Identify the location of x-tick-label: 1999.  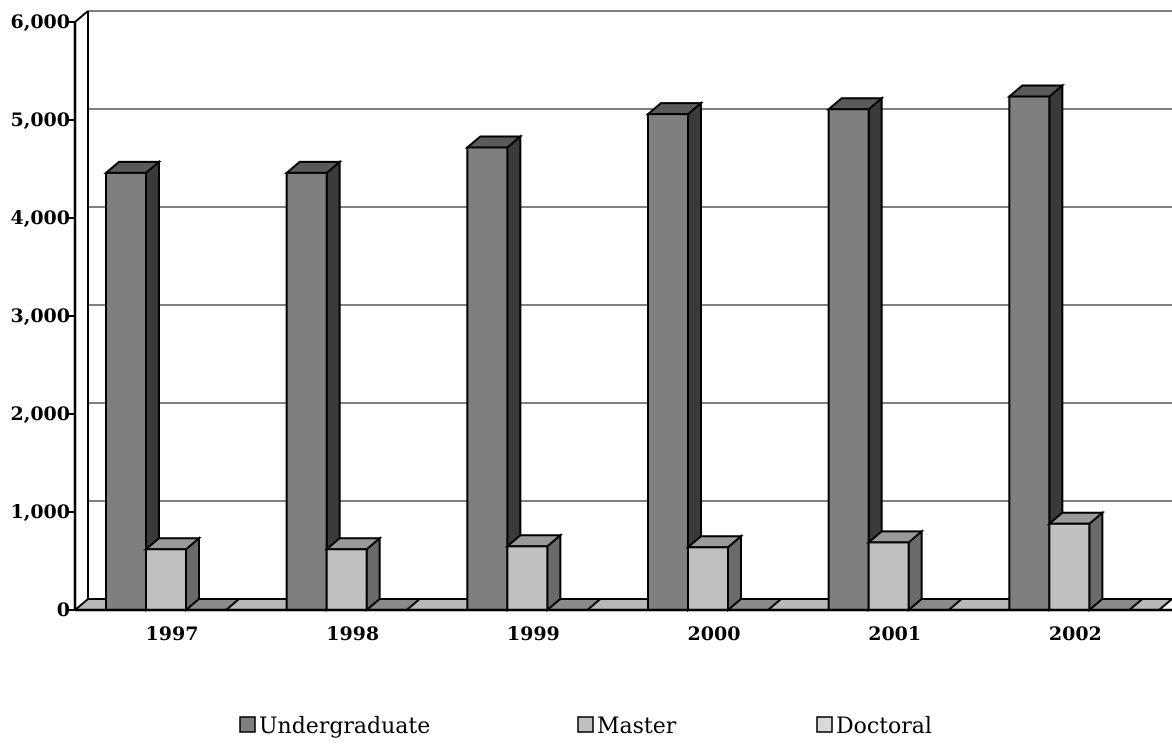
(533, 634).